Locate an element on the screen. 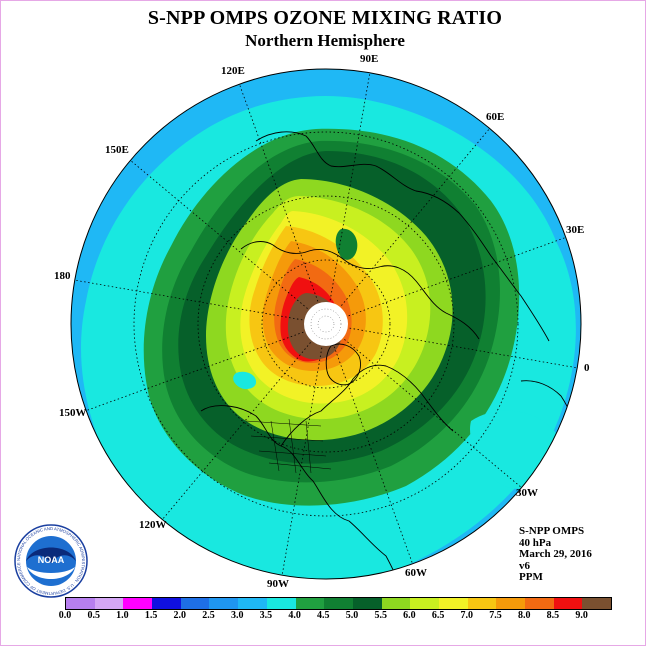 This screenshot has height=649, width=648. lon-label-30e: 30E is located at coordinates (575, 230).